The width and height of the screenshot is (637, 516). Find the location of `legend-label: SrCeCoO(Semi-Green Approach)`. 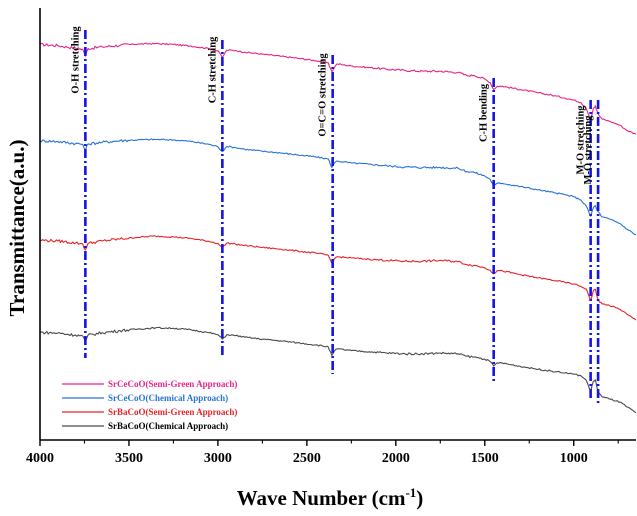

legend-label: SrCeCoO(Semi-Green Approach) is located at coordinates (172, 384).